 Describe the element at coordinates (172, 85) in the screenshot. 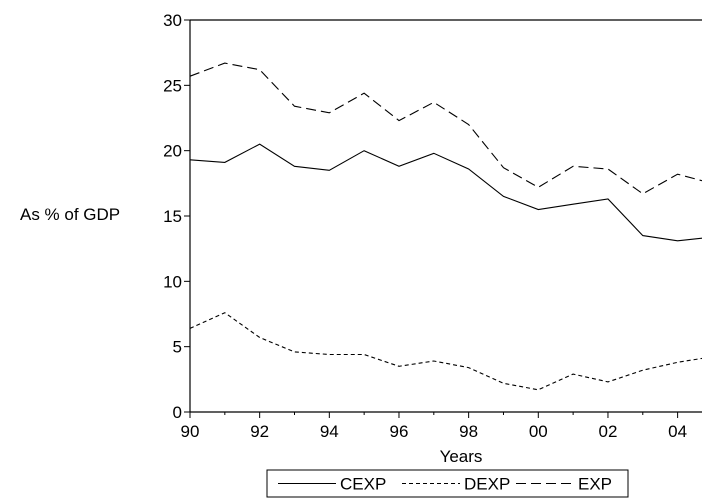

I see `y-tick-label: 25` at that location.